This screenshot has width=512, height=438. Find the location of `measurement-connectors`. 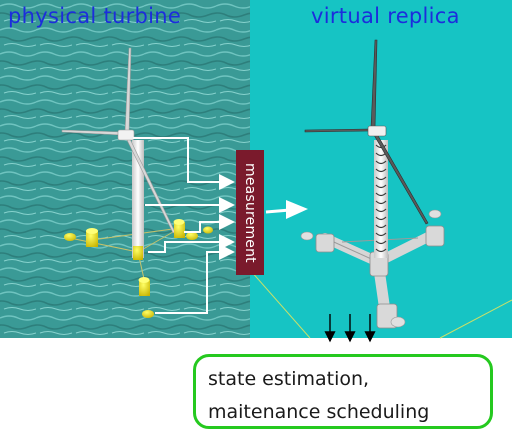

measurement-connectors is located at coordinates (184, 225).